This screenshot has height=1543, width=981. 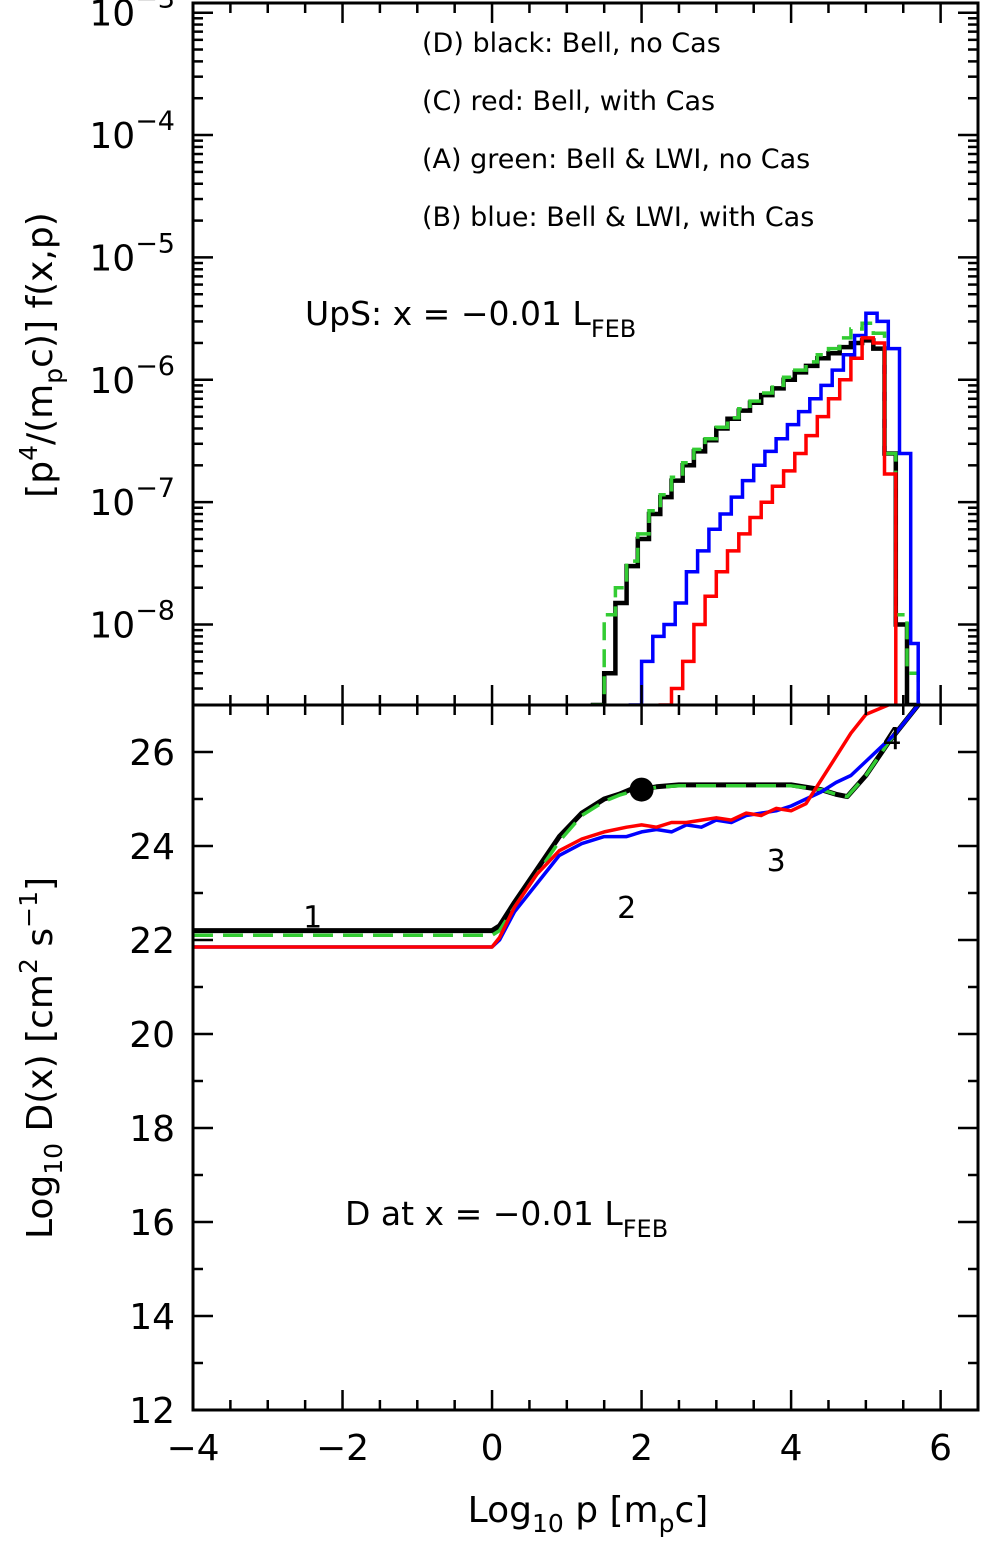 I want to click on spectrum-y-tick-label: 10⁻⁴, so click(x=132, y=131).